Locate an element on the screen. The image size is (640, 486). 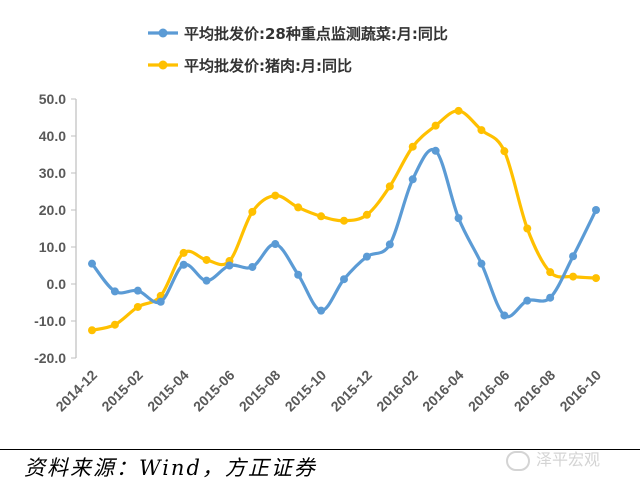
x-tick-label: 2015-04 is located at coordinates (168, 391).